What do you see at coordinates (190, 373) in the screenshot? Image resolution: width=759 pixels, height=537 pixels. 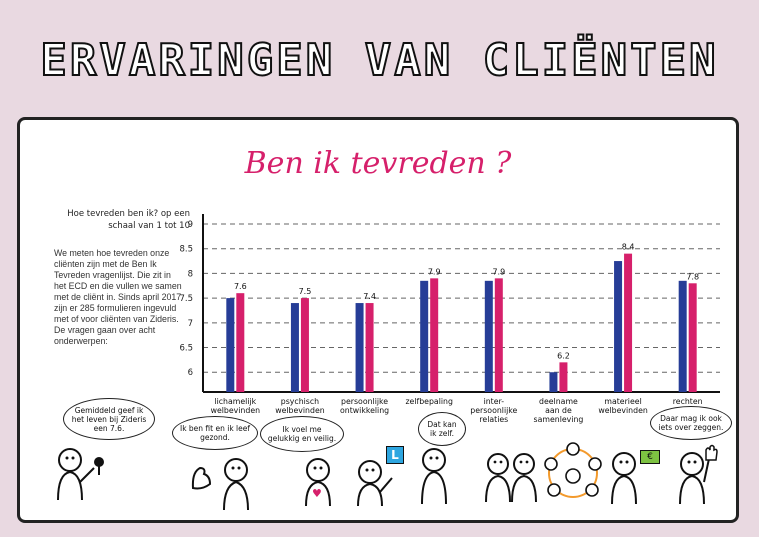 I see `y-tick-label: 6` at bounding box center [190, 373].